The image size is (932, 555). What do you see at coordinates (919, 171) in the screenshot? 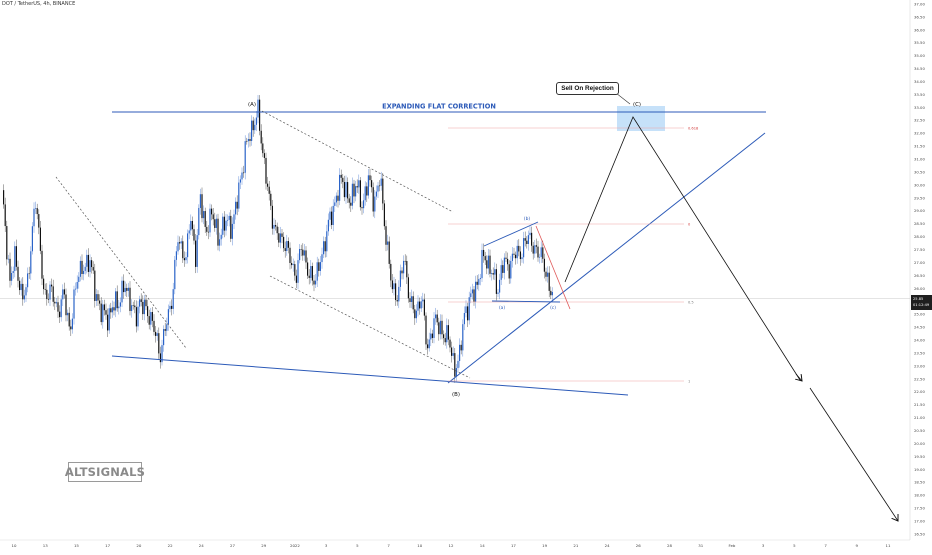
I see `price-tick-label: 30.50` at bounding box center [919, 171].